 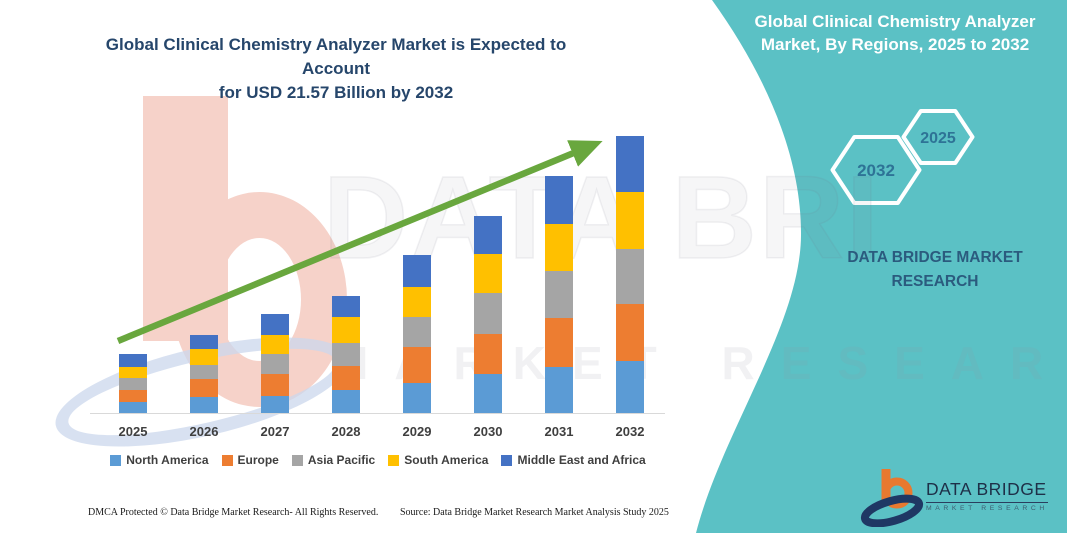 What do you see at coordinates (346, 307) in the screenshot?
I see `bar-segment-2028-middle-east-and-africa` at bounding box center [346, 307].